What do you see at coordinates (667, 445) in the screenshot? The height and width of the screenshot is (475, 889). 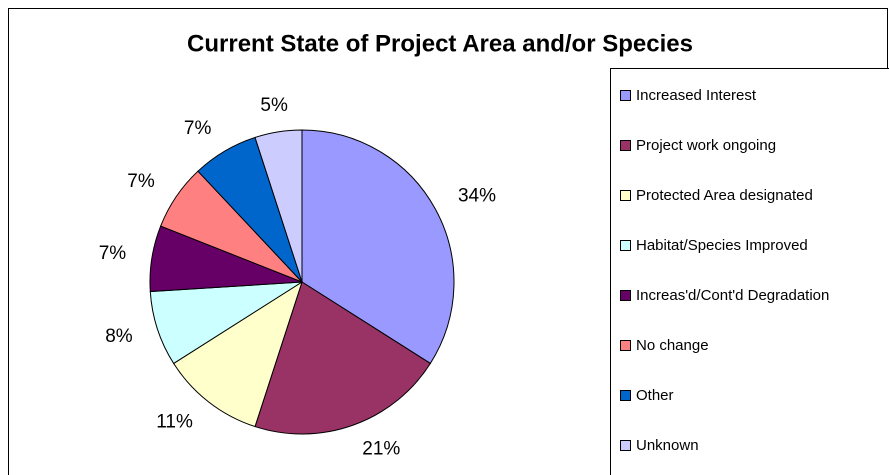 I see `legend-label: Unknown` at bounding box center [667, 445].